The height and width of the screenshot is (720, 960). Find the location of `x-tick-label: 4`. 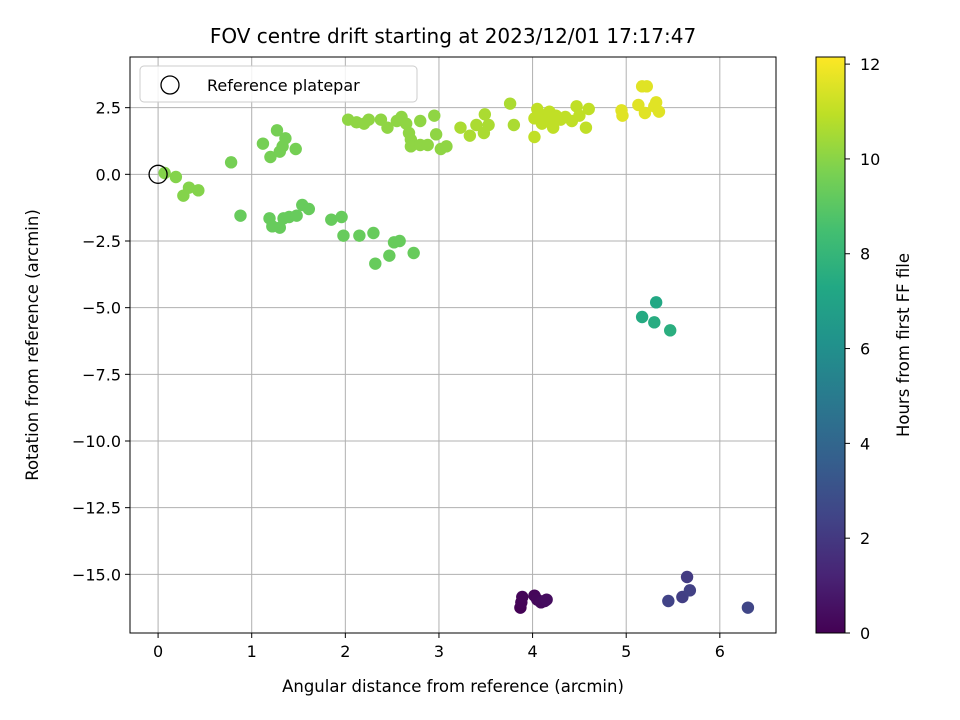

x-tick-label: 4 is located at coordinates (532, 651).